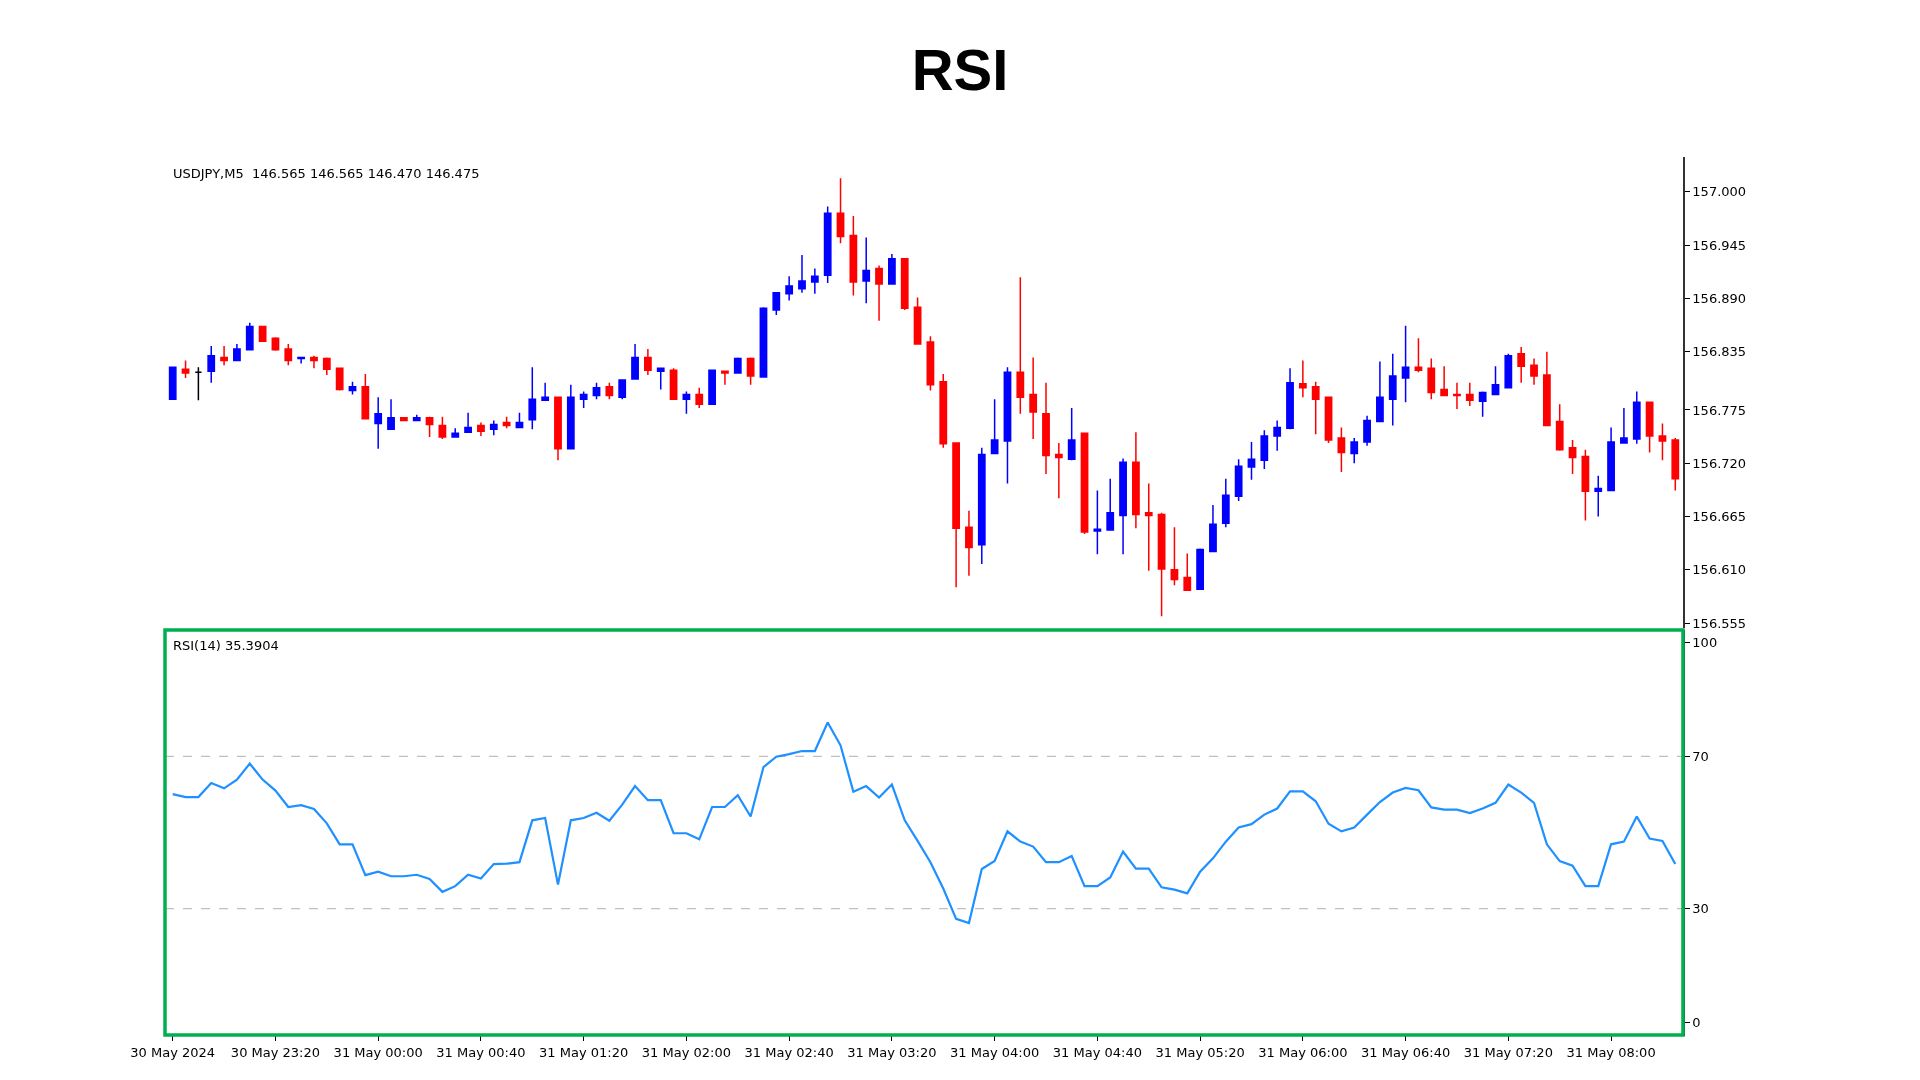 The image size is (1920, 1080). Describe the element at coordinates (1705, 642) in the screenshot. I see `y-tick-label: 100` at that location.